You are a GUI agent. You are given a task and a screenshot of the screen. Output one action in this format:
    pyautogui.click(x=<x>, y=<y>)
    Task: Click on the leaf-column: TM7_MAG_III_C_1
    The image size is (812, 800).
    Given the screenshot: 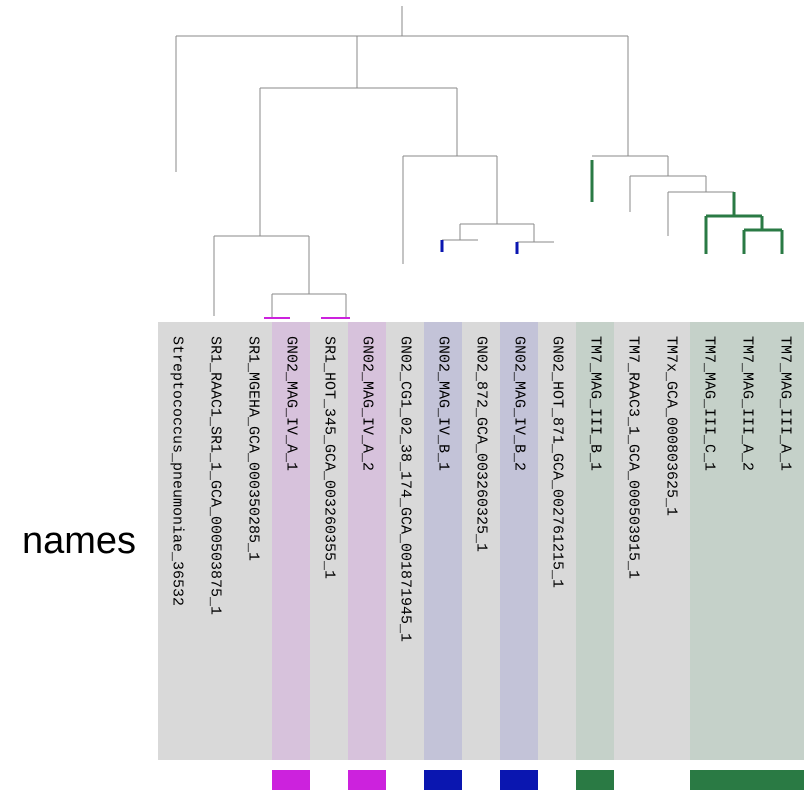 What is the action you would take?
    pyautogui.click(x=709, y=541)
    